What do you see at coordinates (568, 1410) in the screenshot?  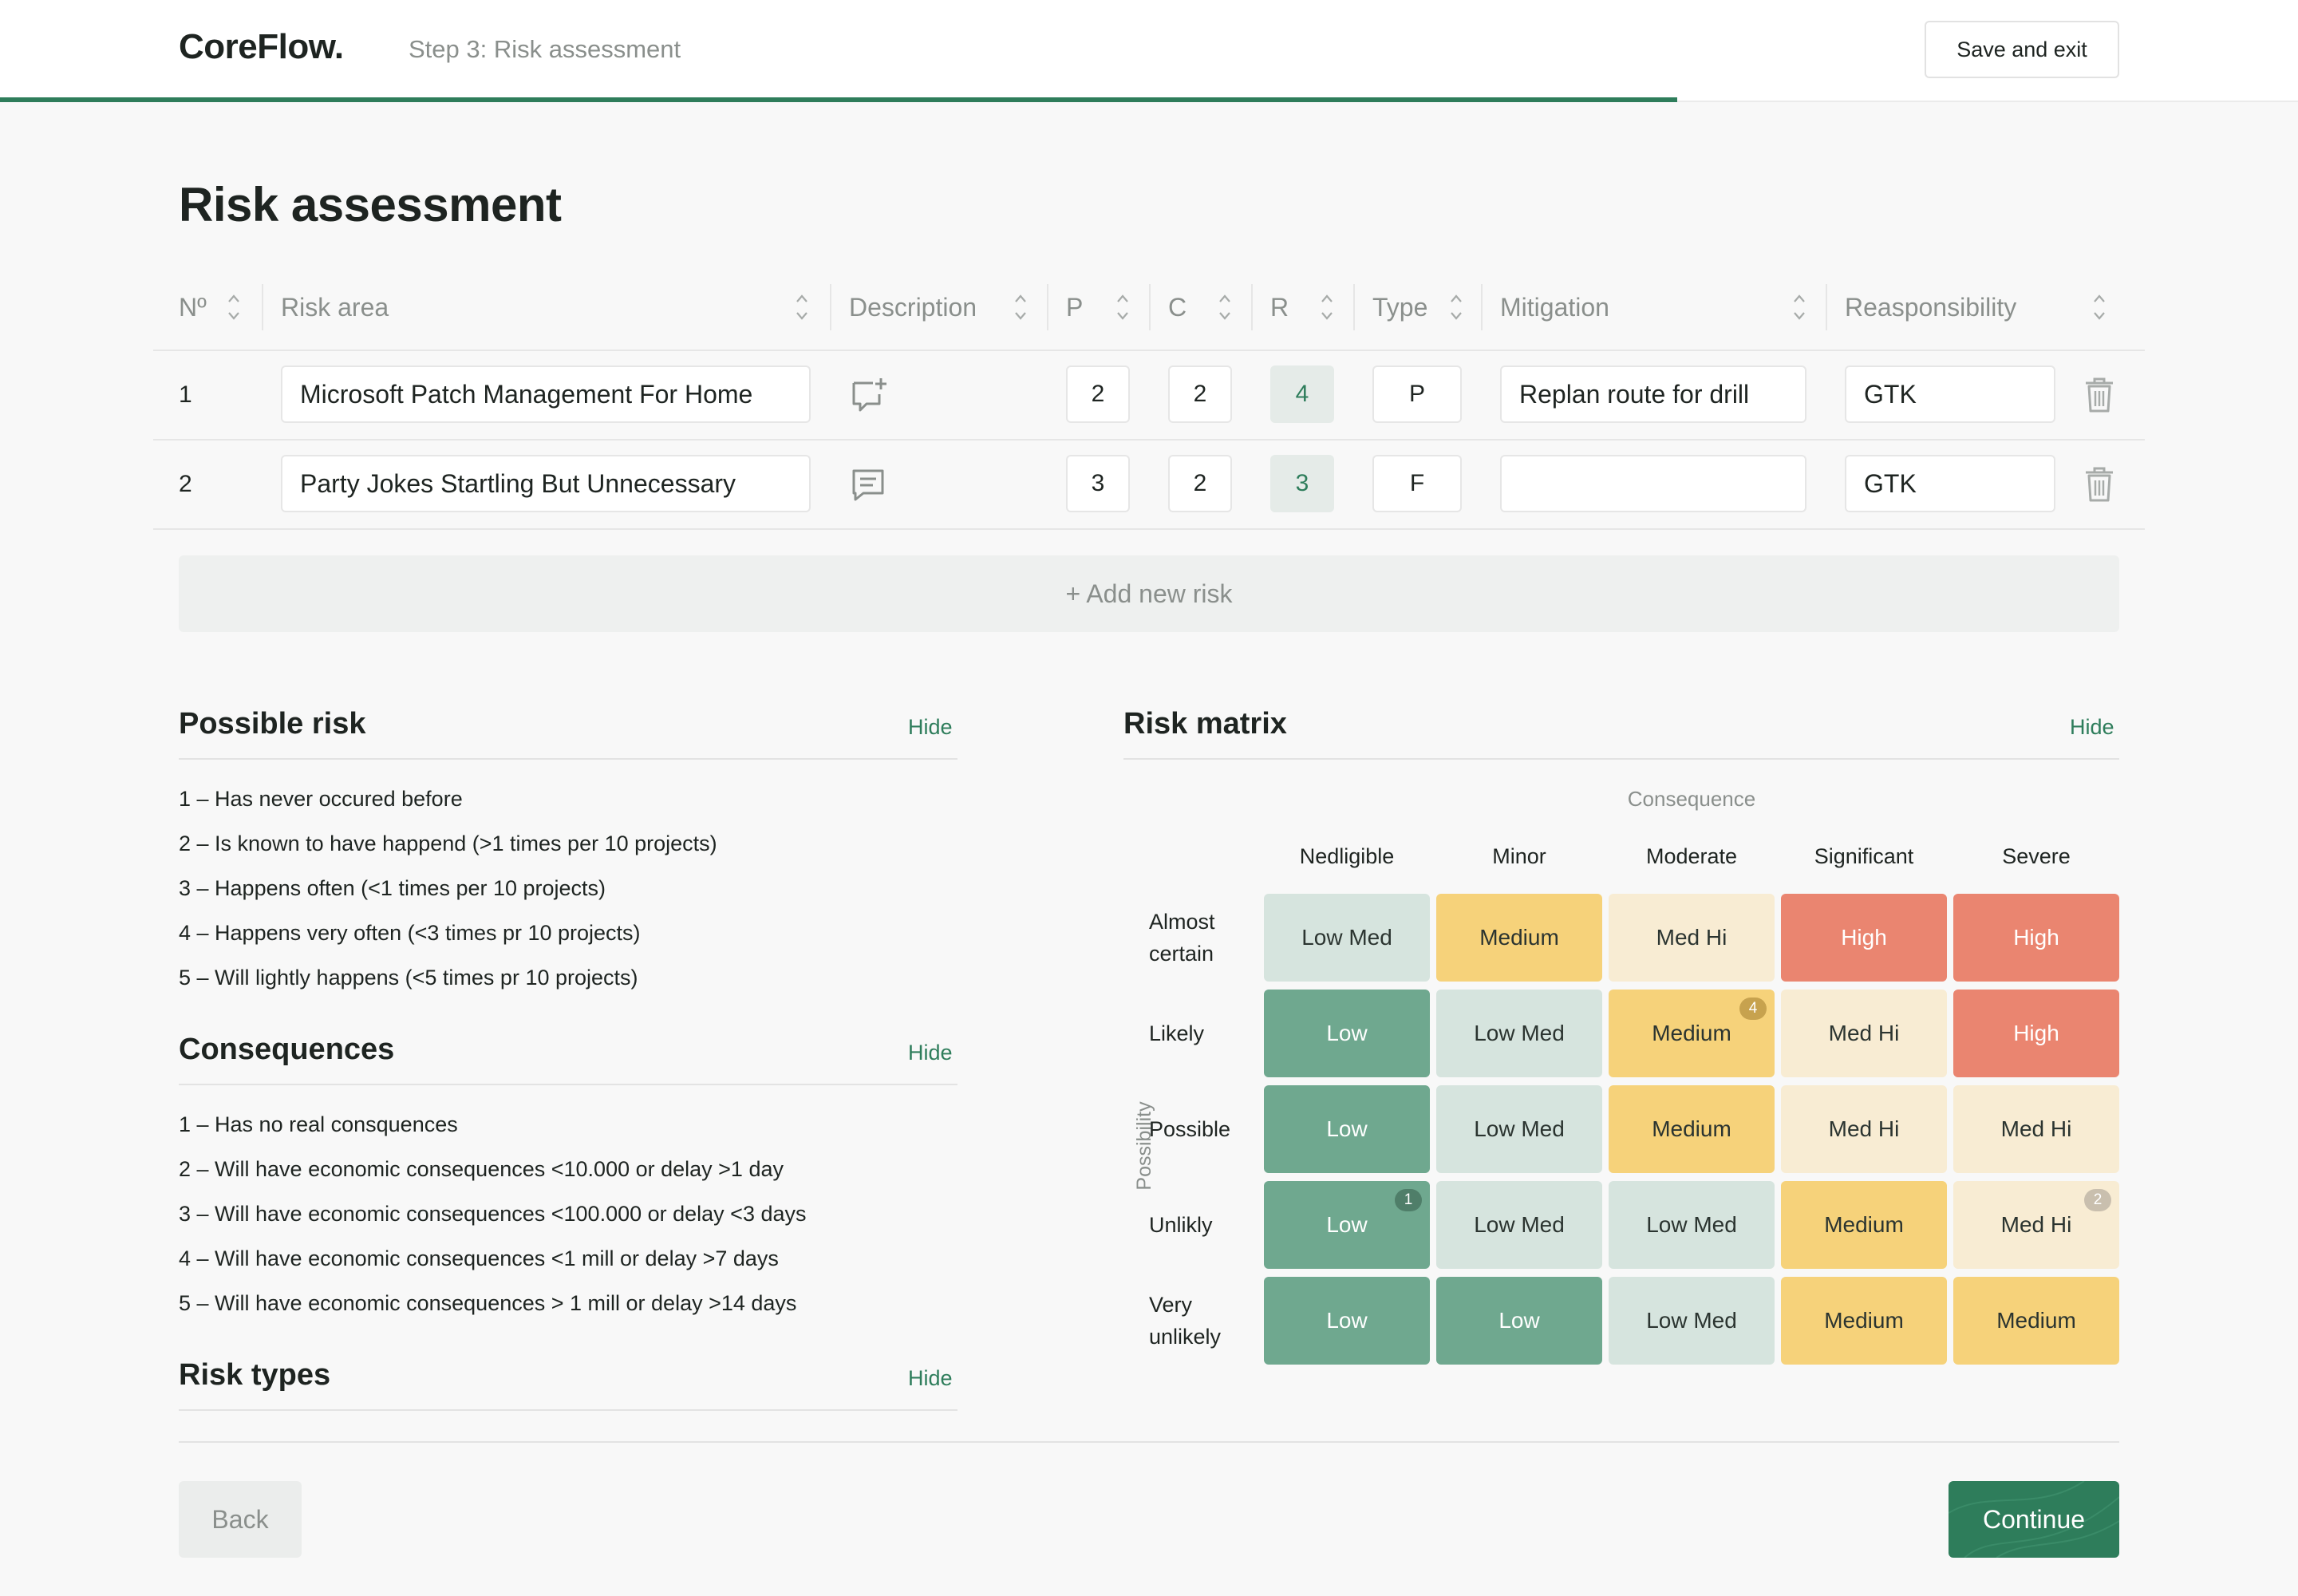 I see `section-divider` at bounding box center [568, 1410].